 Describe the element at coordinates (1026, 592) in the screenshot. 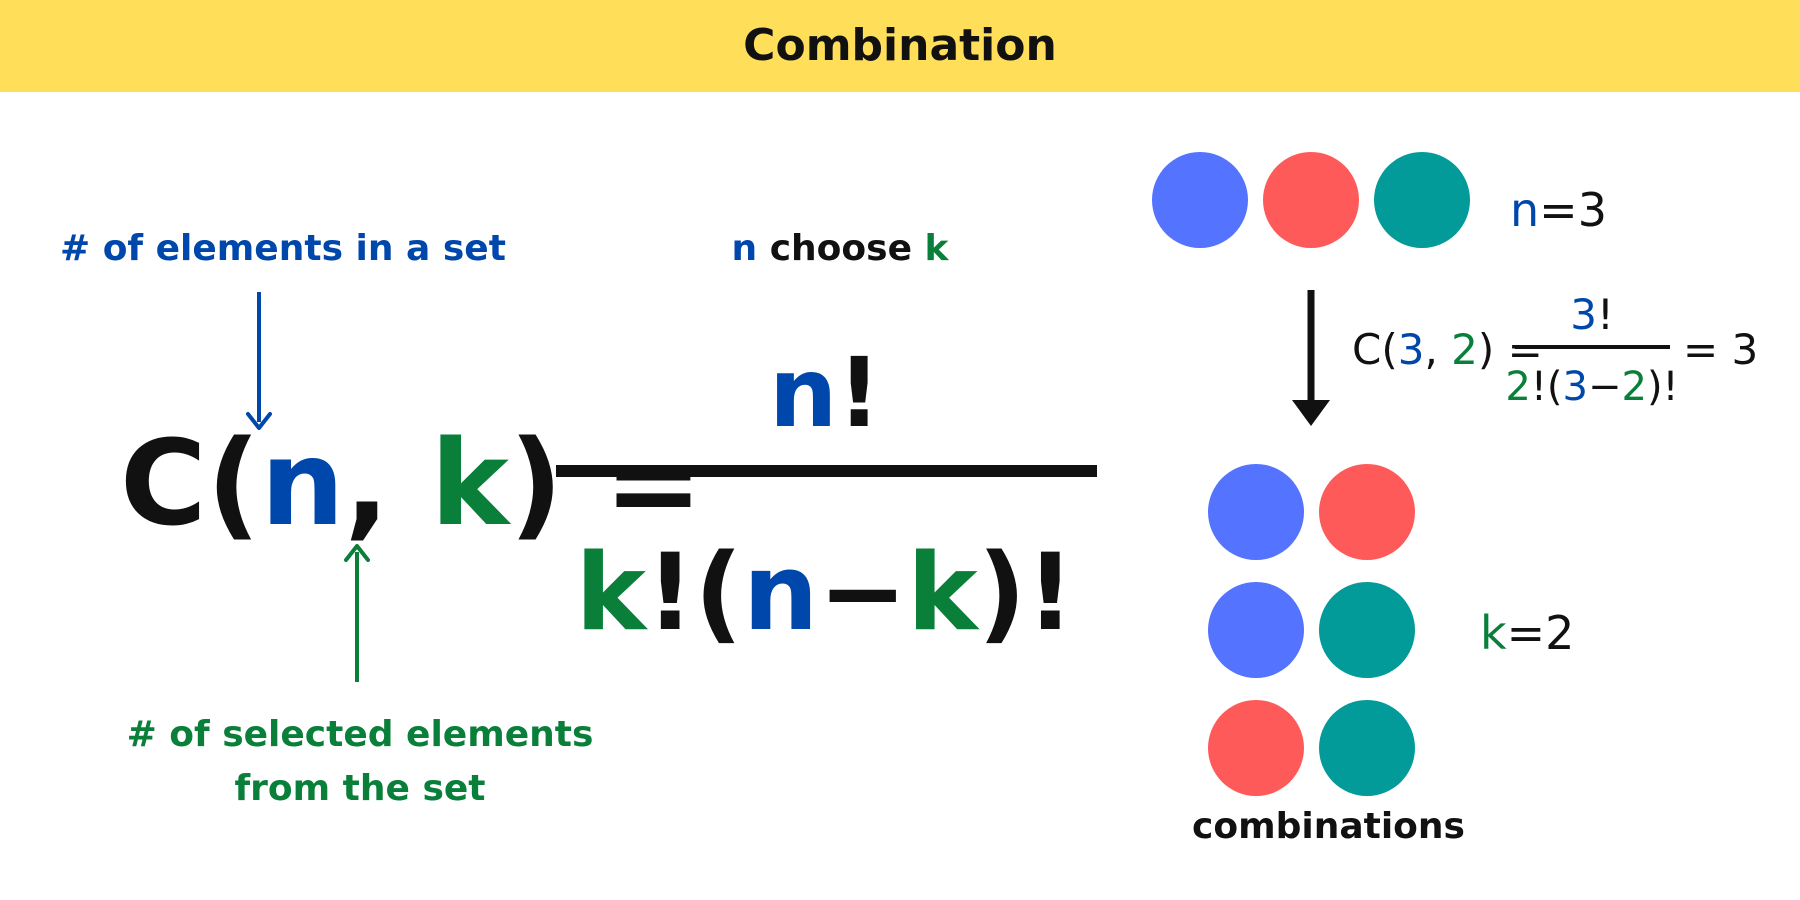

I see `den-close: )!` at that location.